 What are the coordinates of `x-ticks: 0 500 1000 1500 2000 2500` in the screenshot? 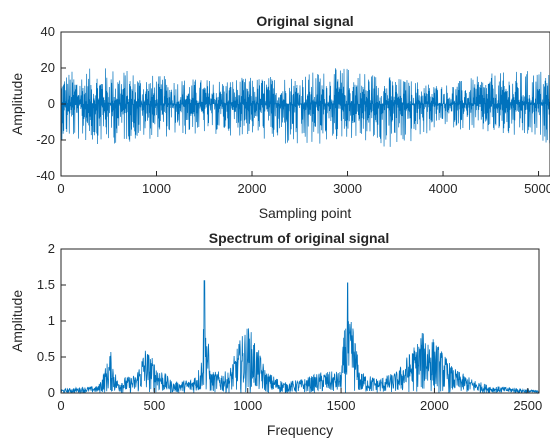 It's located at (299, 400).